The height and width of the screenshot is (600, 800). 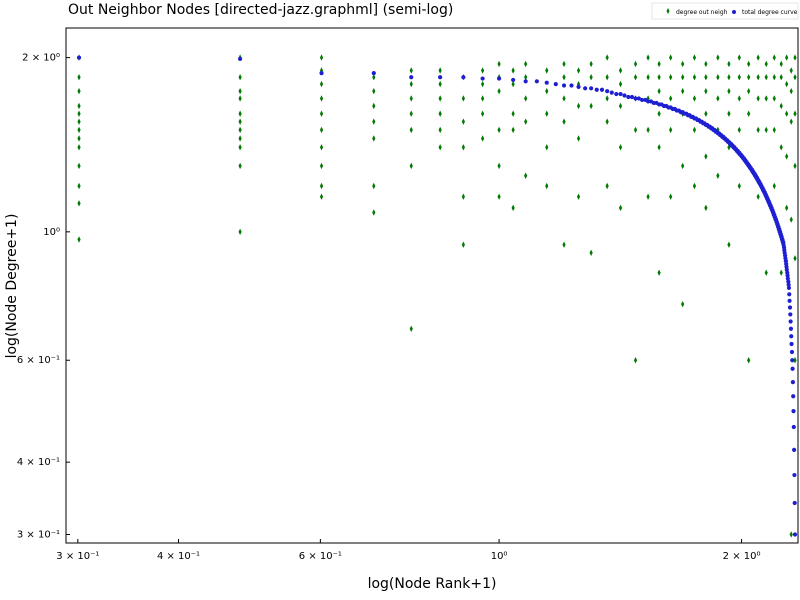 I want to click on legend-label-degree-out: degree out neigh, so click(x=702, y=12).